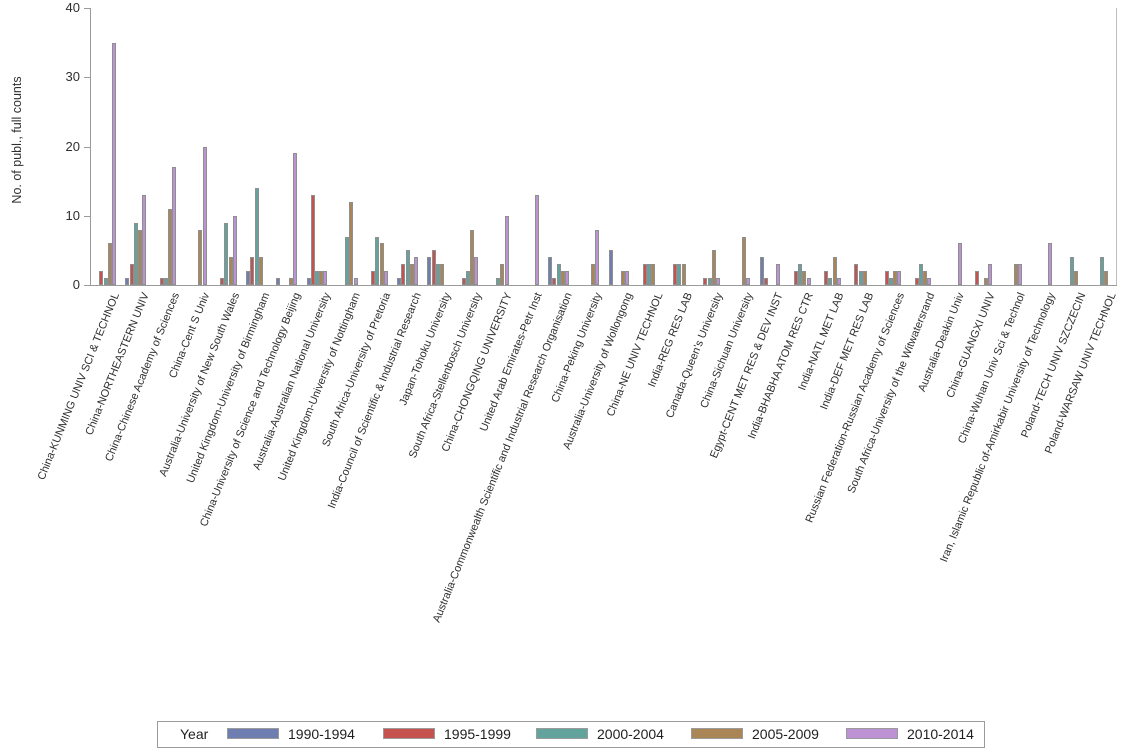  I want to click on legend-label: 2000-2004, so click(630, 734).